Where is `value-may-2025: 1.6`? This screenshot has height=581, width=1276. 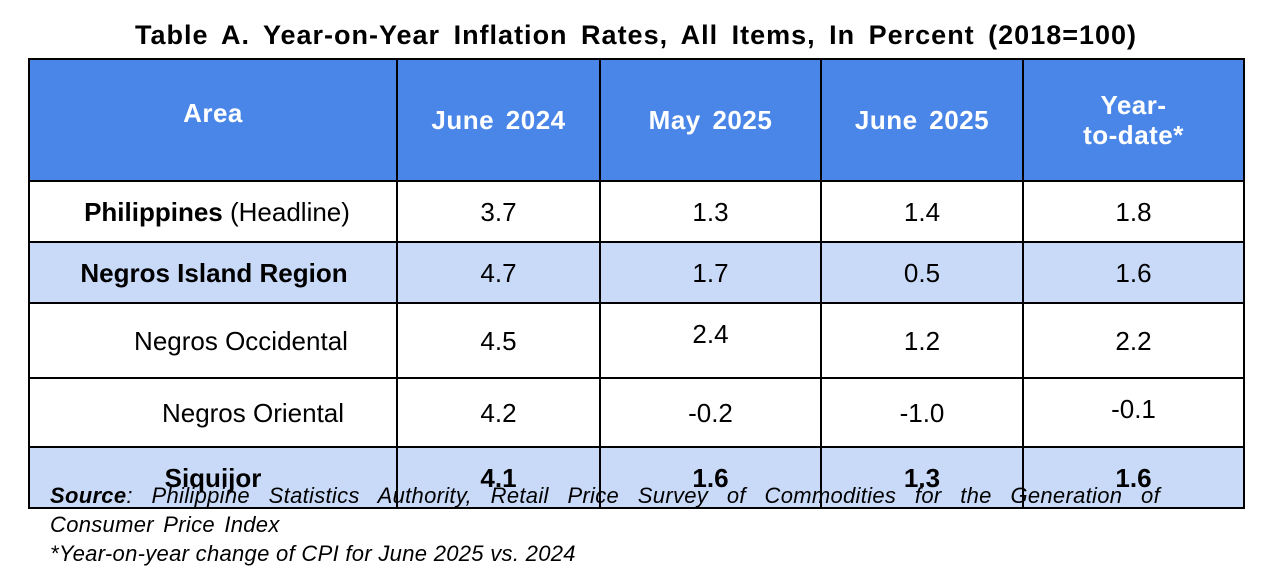 value-may-2025: 1.6 is located at coordinates (710, 477).